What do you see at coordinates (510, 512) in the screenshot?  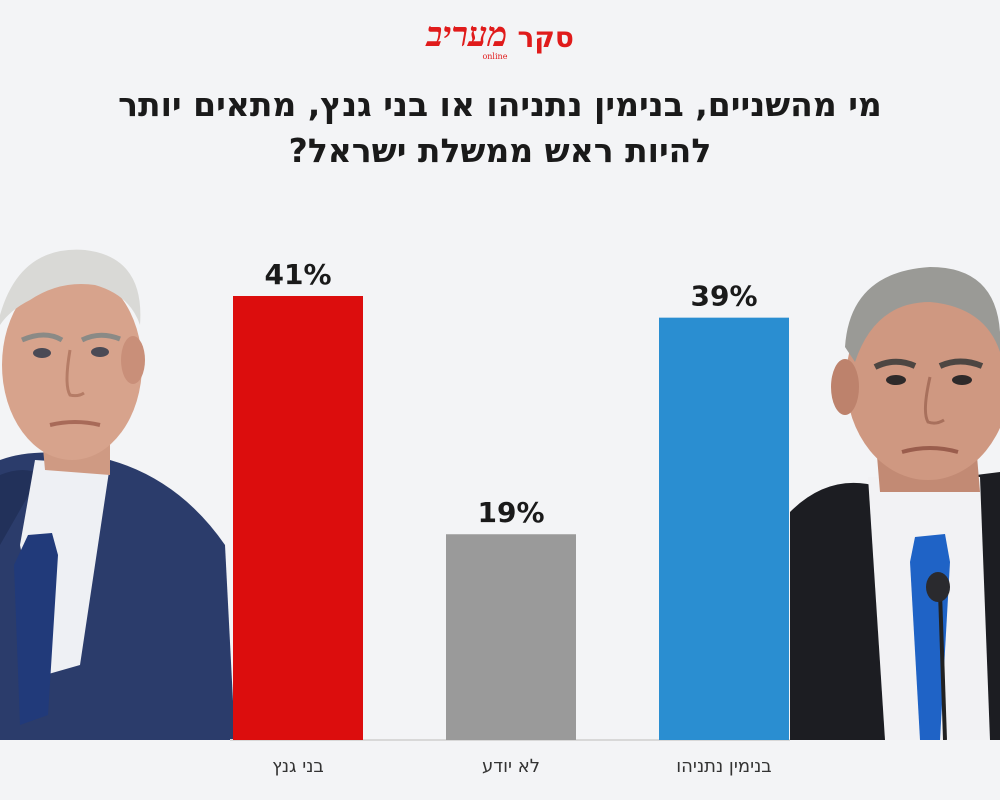 I see `bar-value-label-1: 19%` at bounding box center [510, 512].